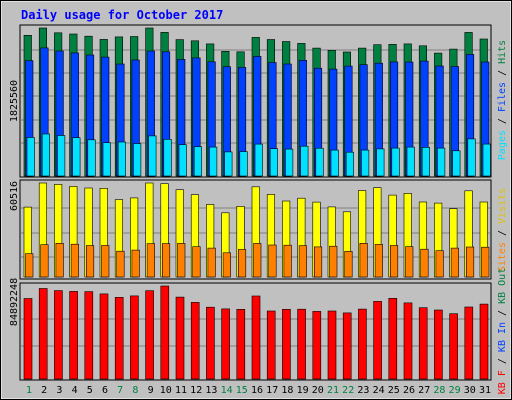 The image size is (512, 400). I want to click on bottom-legend: KB F / KB In / KB Out, so click(502, 331).